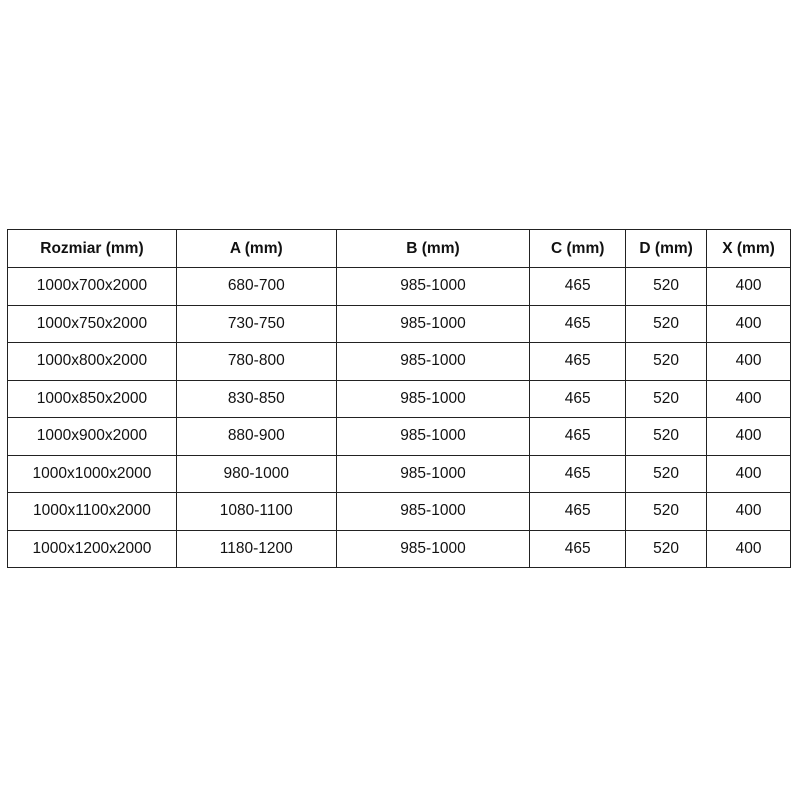 Image resolution: width=800 pixels, height=800 pixels. I want to click on table-row: 1000x800x2000 780-800 985-1000 465 520 400, so click(399, 361).